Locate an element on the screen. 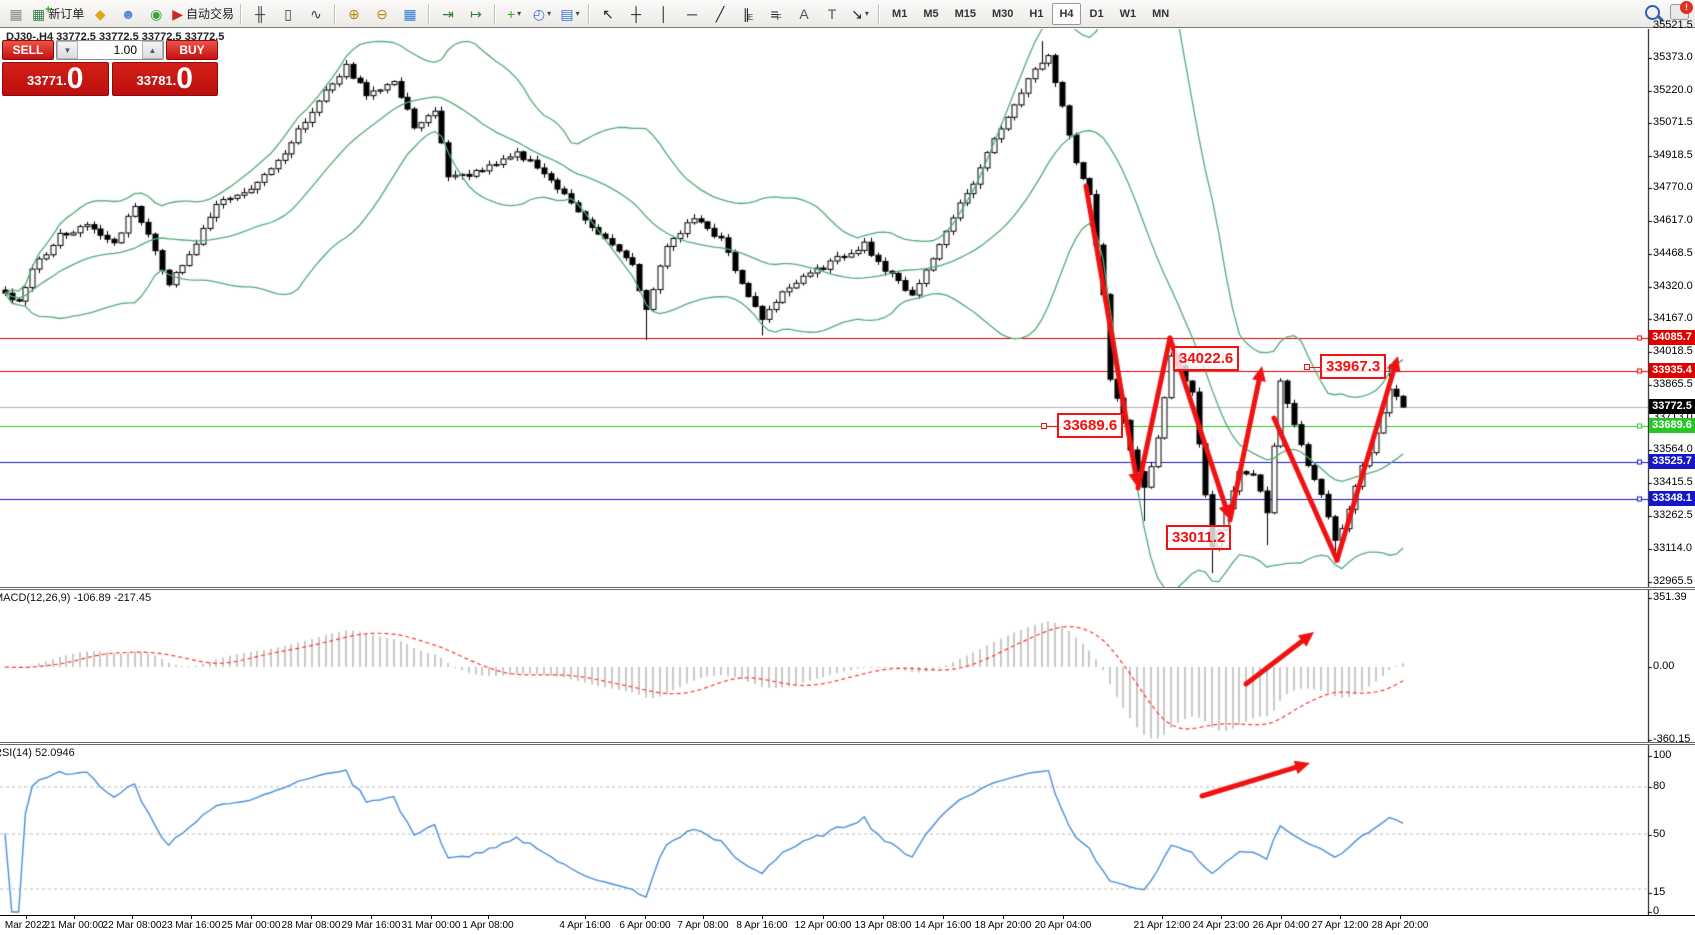  community-icon: ☻ is located at coordinates (128, 14).